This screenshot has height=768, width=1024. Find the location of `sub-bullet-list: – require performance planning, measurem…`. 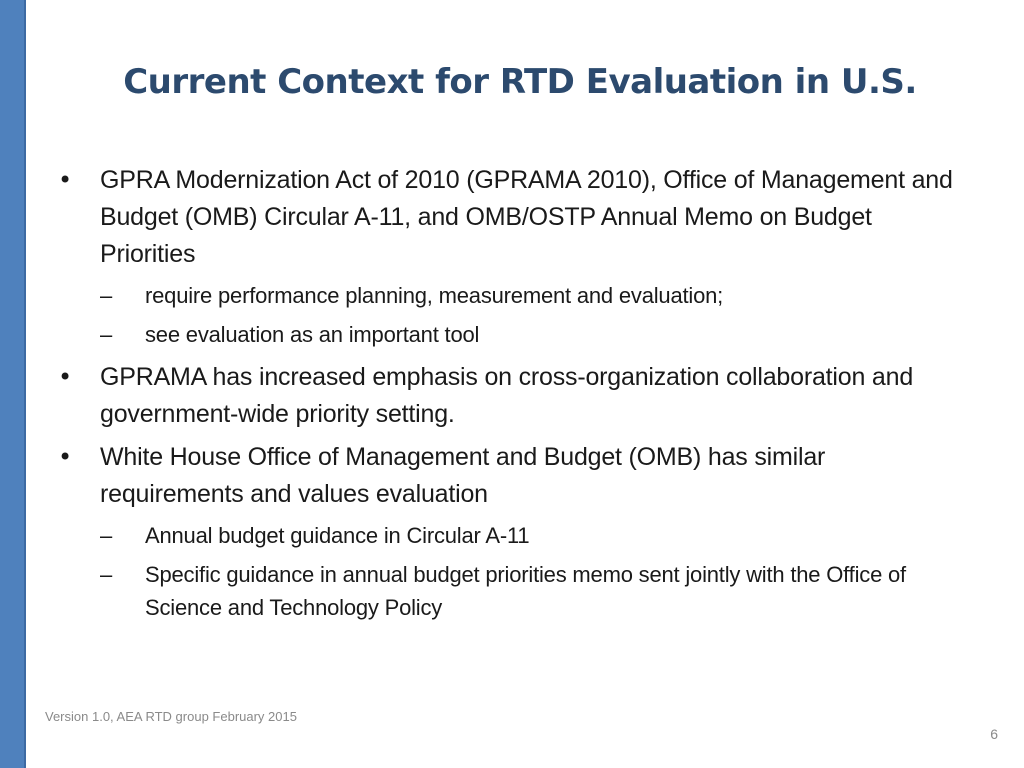

sub-bullet-list: – require performance planning, measurem… is located at coordinates (529, 315).